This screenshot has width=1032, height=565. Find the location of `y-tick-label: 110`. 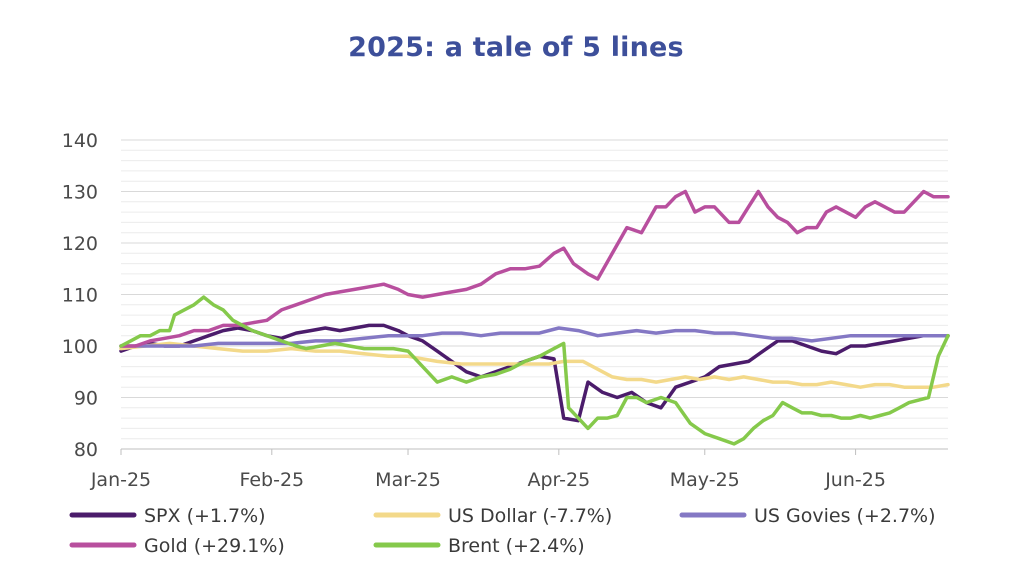

y-tick-label: 110 is located at coordinates (80, 296).